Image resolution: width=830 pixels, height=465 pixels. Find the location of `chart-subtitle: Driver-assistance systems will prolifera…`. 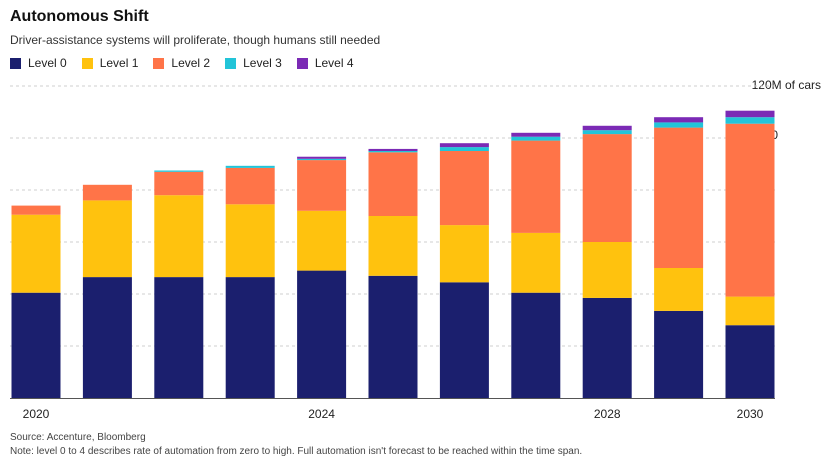

chart-subtitle: Driver-assistance systems will prolifera… is located at coordinates (195, 40).